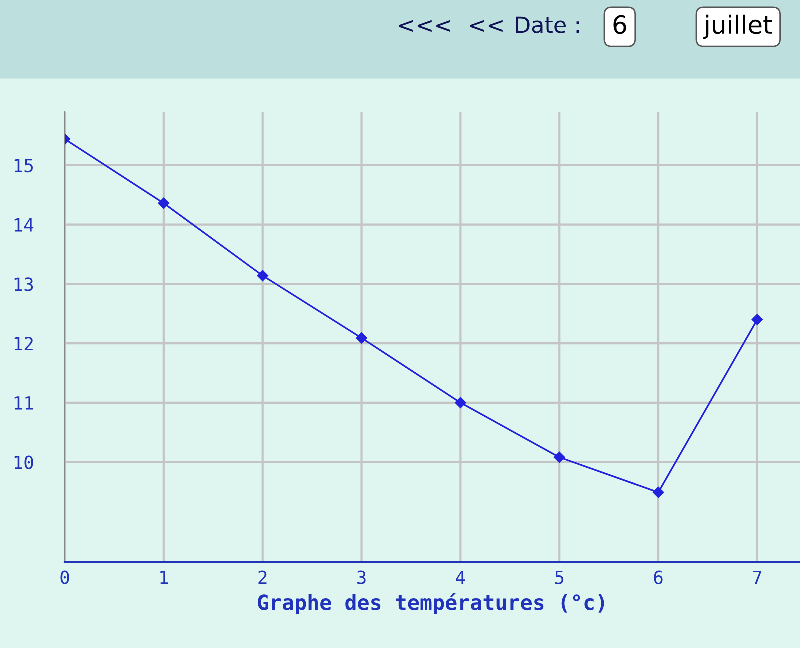  I want to click on y-tick-label: 10, so click(24, 463).